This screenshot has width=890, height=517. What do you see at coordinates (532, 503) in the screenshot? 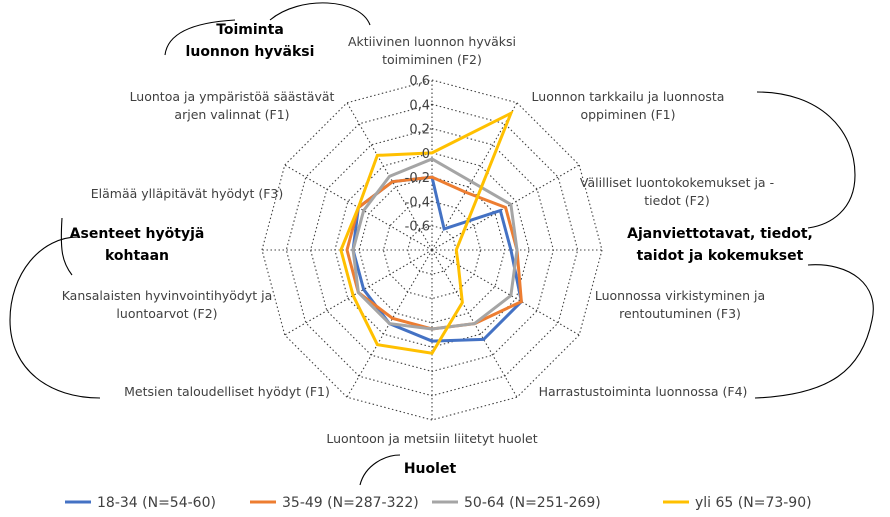
I see `legend-label: 50-64 (N=251-269)` at bounding box center [532, 503].